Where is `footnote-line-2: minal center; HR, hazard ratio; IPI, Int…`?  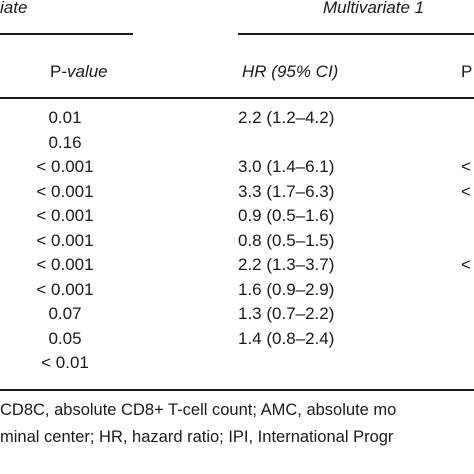
footnote-line-2: minal center; HR, hazard ratio; IPI, Int… is located at coordinates (197, 437).